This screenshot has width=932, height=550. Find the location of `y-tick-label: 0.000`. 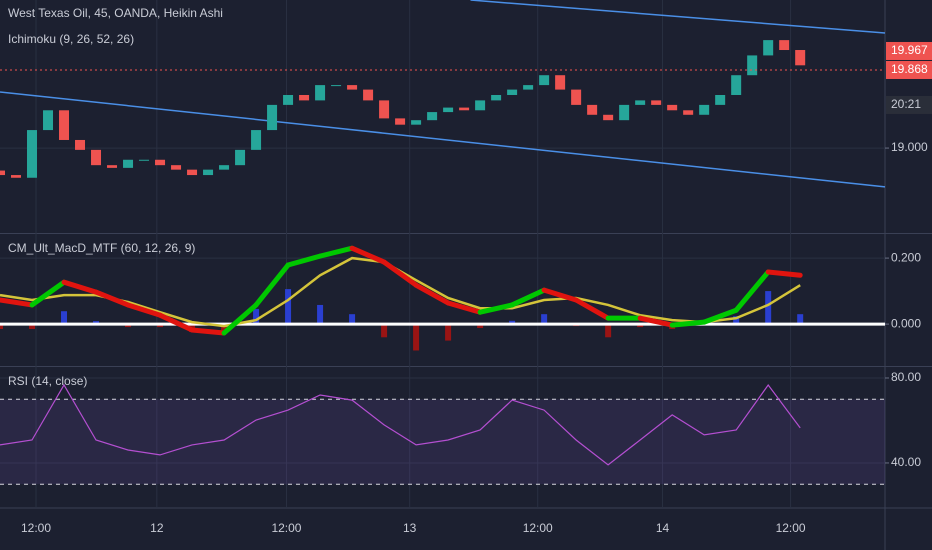

y-tick-label: 0.000 is located at coordinates (906, 323).